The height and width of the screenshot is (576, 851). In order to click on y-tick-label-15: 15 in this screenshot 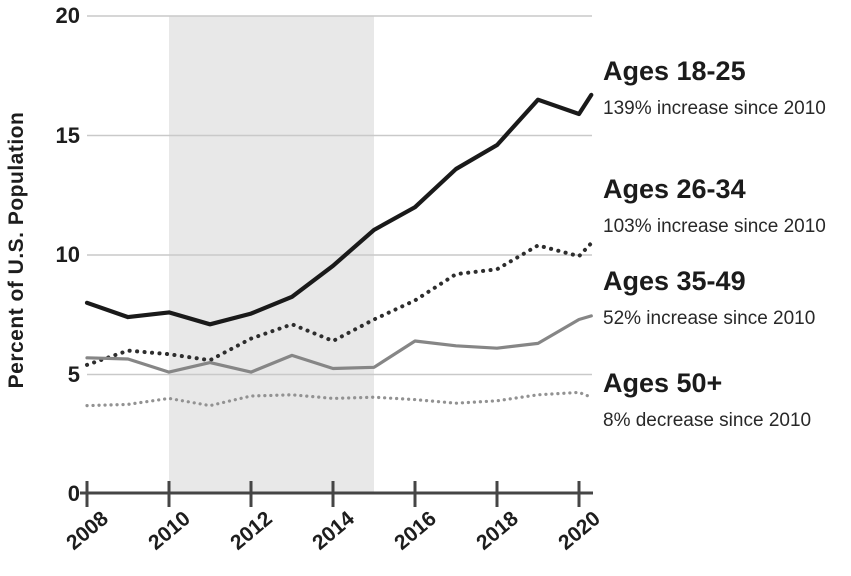, I will do `click(67, 135)`.